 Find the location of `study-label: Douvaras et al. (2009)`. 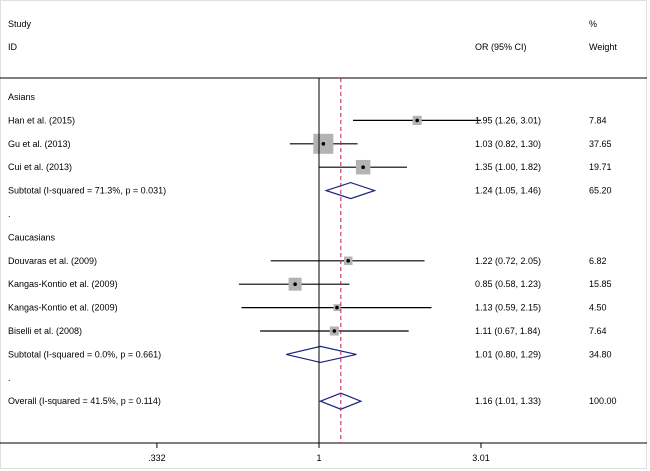

study-label: Douvaras et al. (2009) is located at coordinates (52, 261).